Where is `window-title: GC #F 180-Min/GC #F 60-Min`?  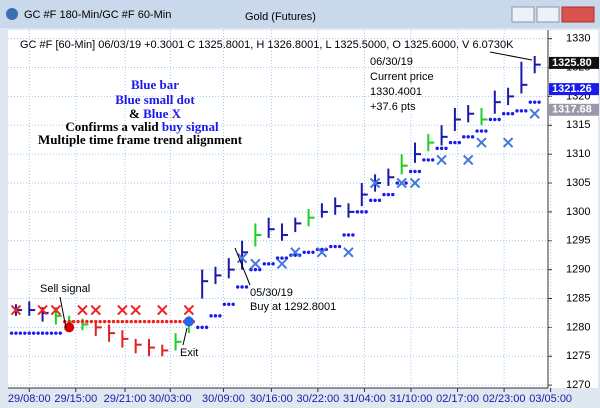
window-title: GC #F 180-Min/GC #F 60-Min is located at coordinates (97, 15).